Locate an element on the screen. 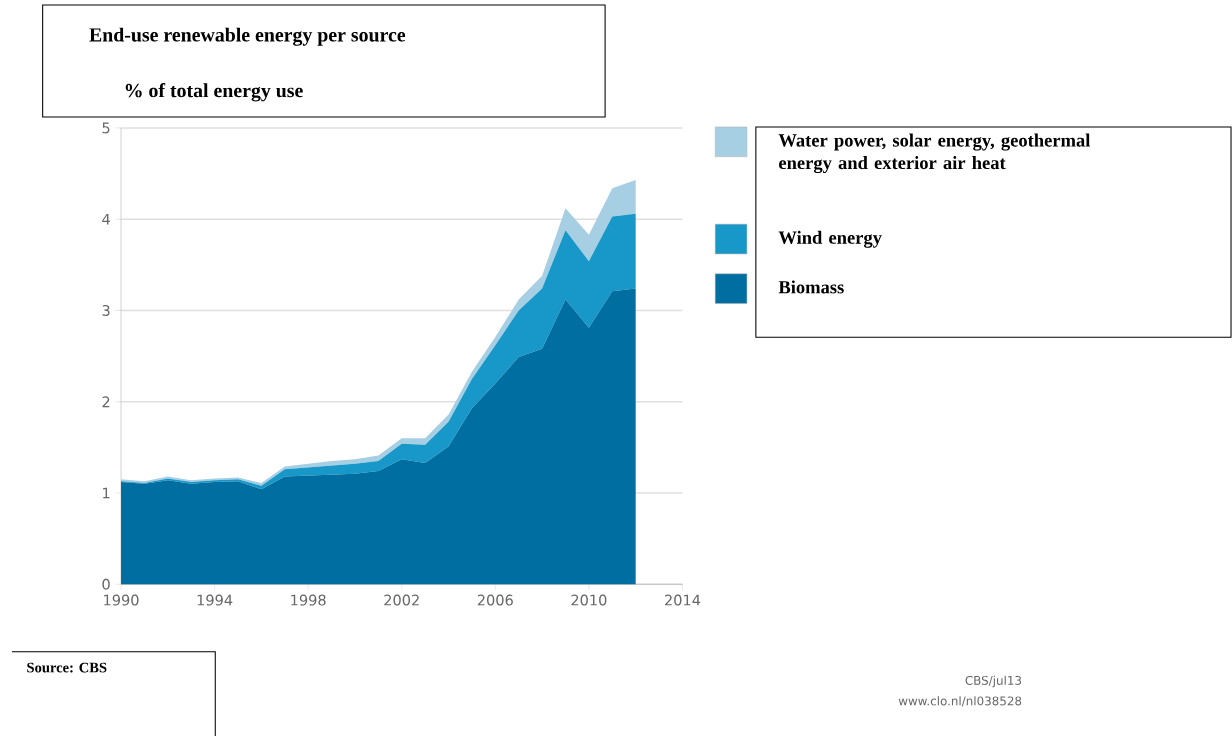  y-tick-label: 3 is located at coordinates (106, 310).